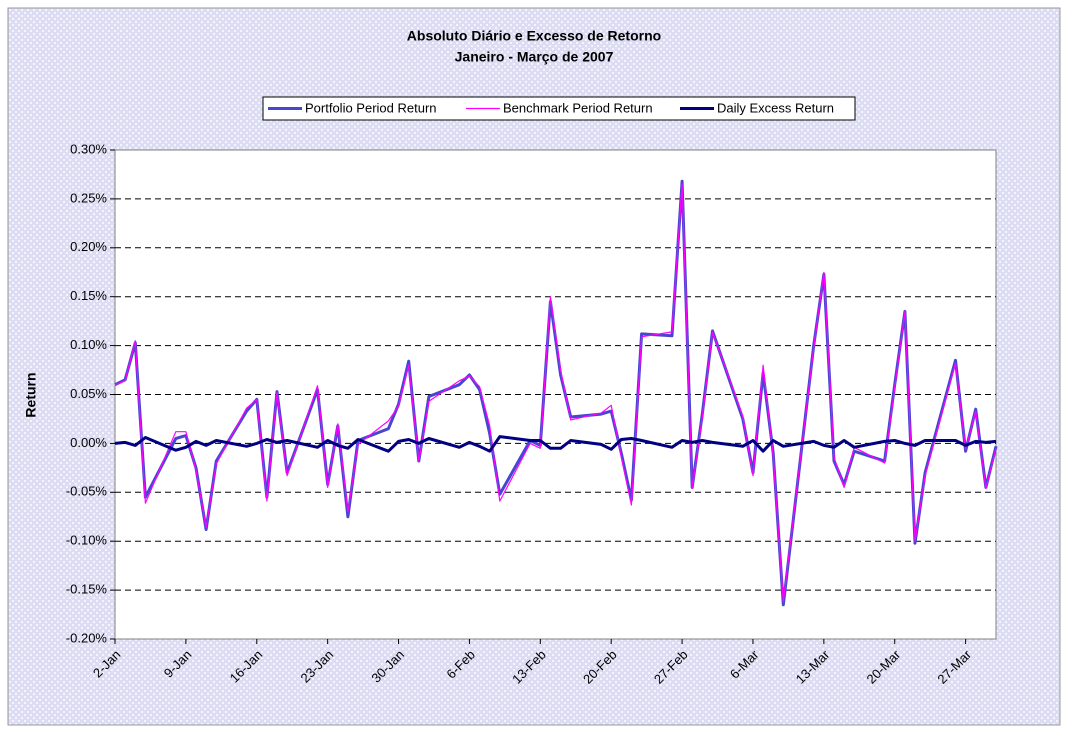 This screenshot has height=733, width=1068. I want to click on legend-label: Benchmark Period Return, so click(578, 107).